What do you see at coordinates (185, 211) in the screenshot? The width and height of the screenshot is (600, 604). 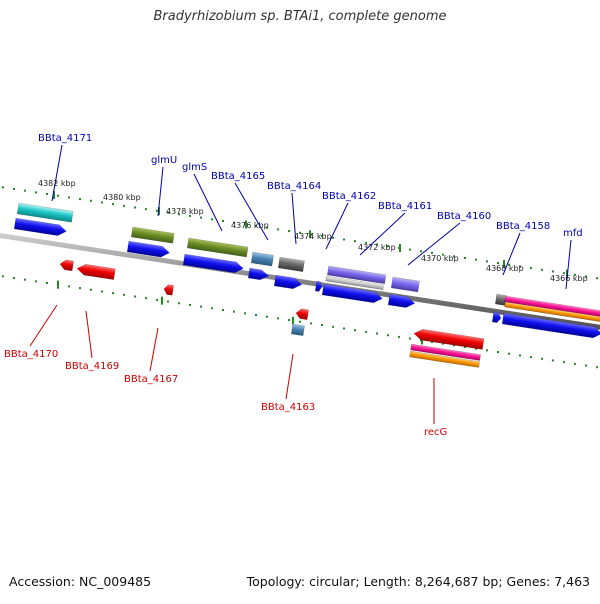 I see `scale-label: 4378 kbp` at bounding box center [185, 211].